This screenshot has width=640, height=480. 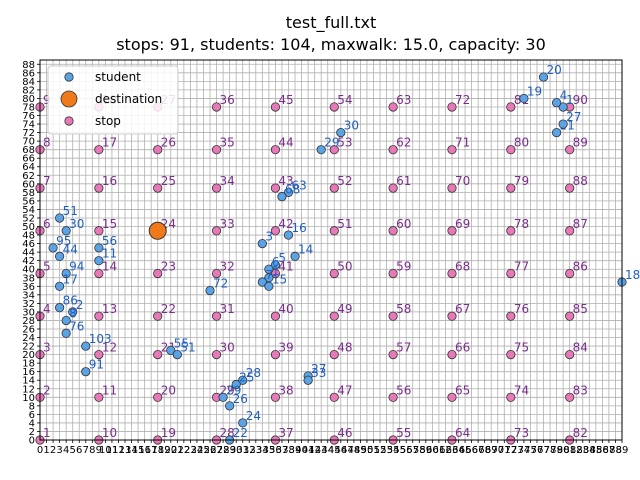 What do you see at coordinates (69, 99) in the screenshot?
I see `legend-destination-marker` at bounding box center [69, 99].